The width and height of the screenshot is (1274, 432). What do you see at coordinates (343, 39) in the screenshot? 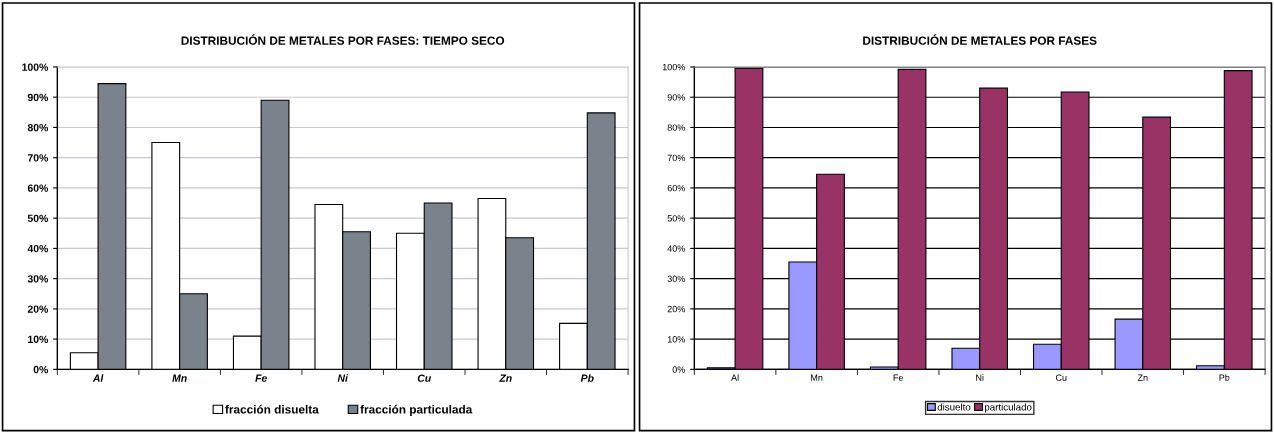
I see `chart-title: DISTRIBUCIÓN DE METALES POR FASES: TIEMPO SECO` at bounding box center [343, 39].